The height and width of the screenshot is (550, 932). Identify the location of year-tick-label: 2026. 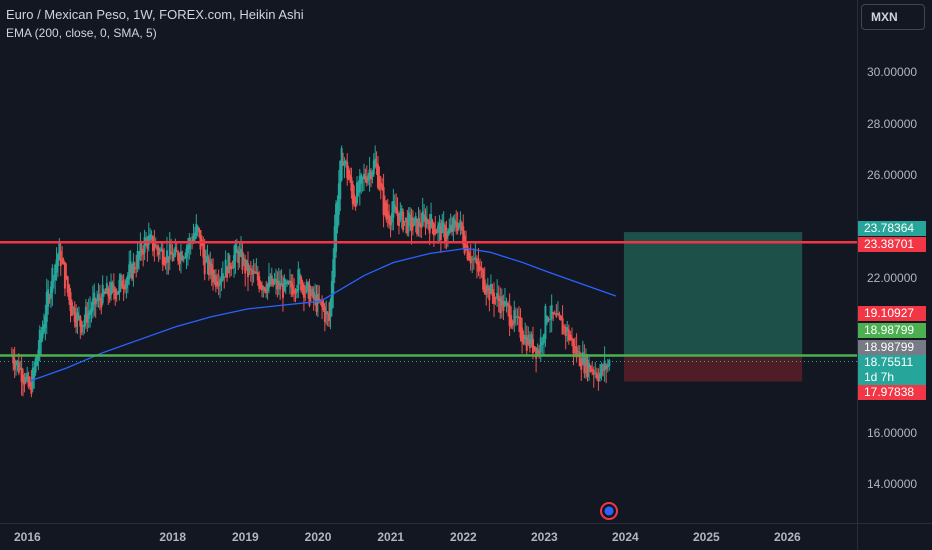
(787, 537).